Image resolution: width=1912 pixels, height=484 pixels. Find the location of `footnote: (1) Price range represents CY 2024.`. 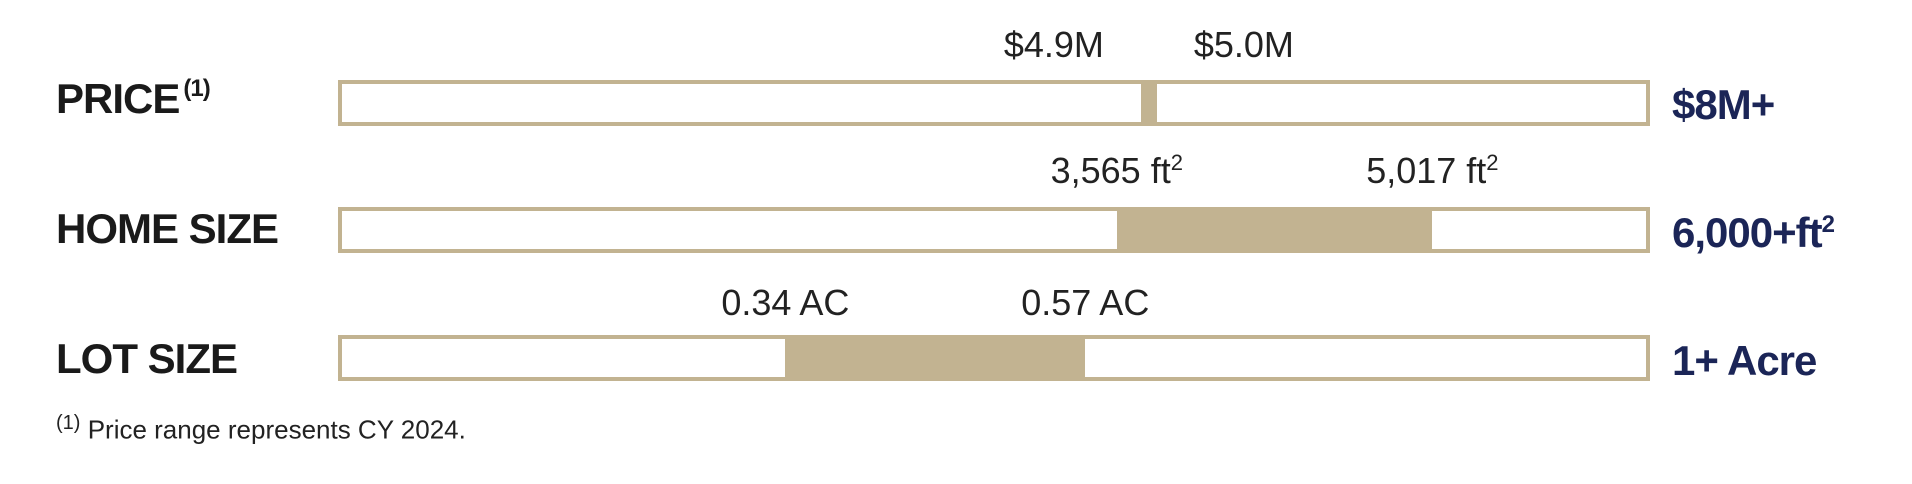

footnote: (1) Price range represents CY 2024. is located at coordinates (261, 429).